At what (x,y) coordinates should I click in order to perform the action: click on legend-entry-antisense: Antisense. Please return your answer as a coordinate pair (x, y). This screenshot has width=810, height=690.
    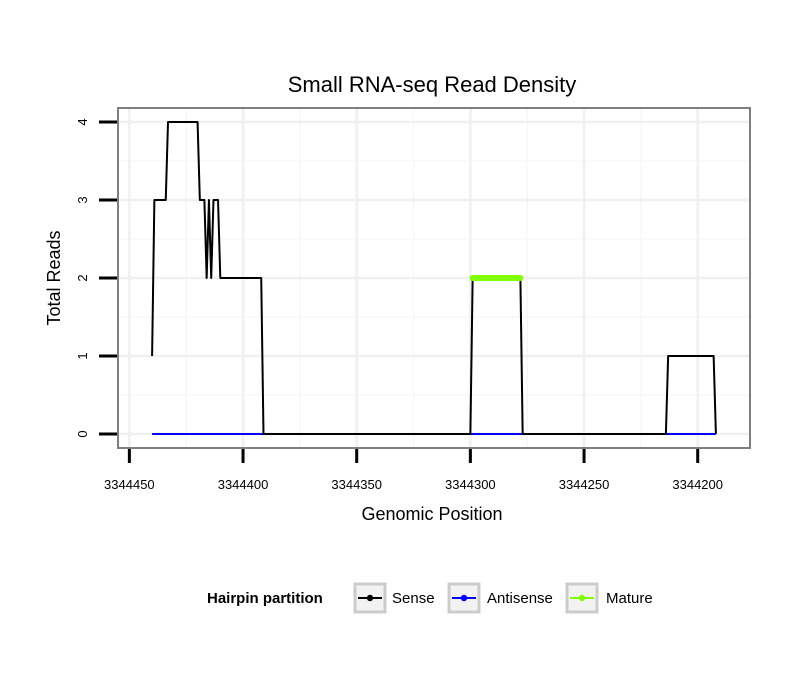
    Looking at the image, I should click on (500, 598).